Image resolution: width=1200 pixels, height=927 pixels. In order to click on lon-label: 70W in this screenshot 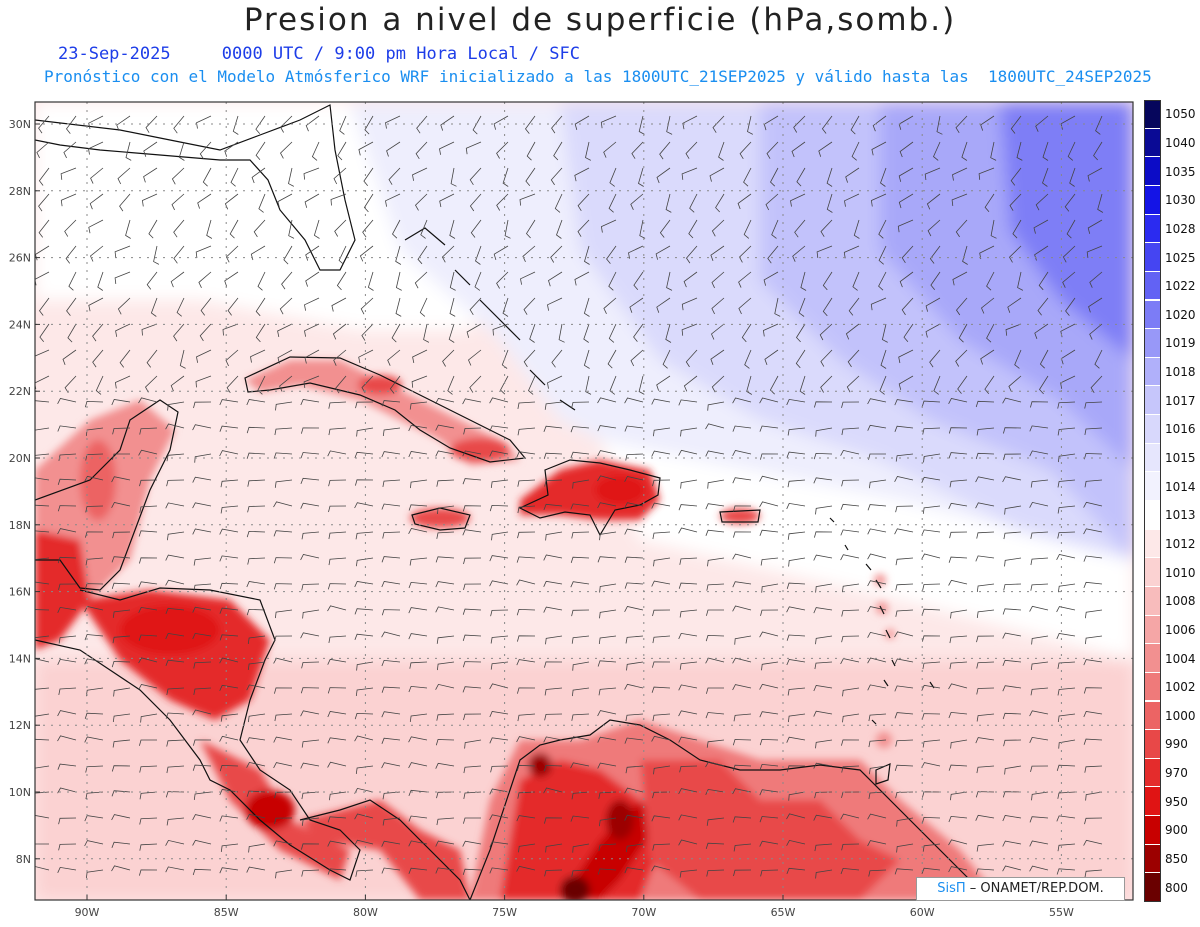, I will do `click(643, 912)`.